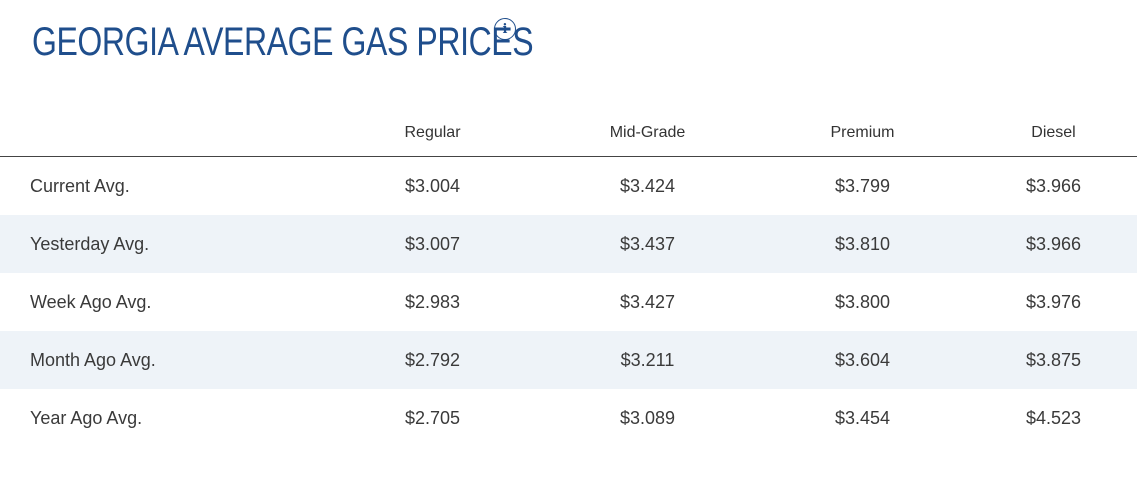 Image resolution: width=1137 pixels, height=486 pixels. What do you see at coordinates (647, 185) in the screenshot?
I see `cell-mid-grade: $3.424` at bounding box center [647, 185].